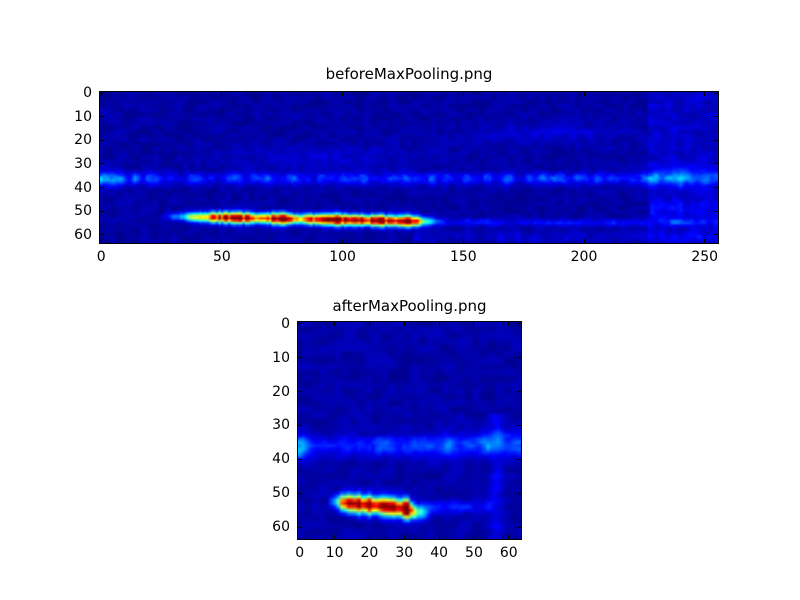 The image size is (800, 600). I want to click on x-tick-label: 10, so click(334, 553).